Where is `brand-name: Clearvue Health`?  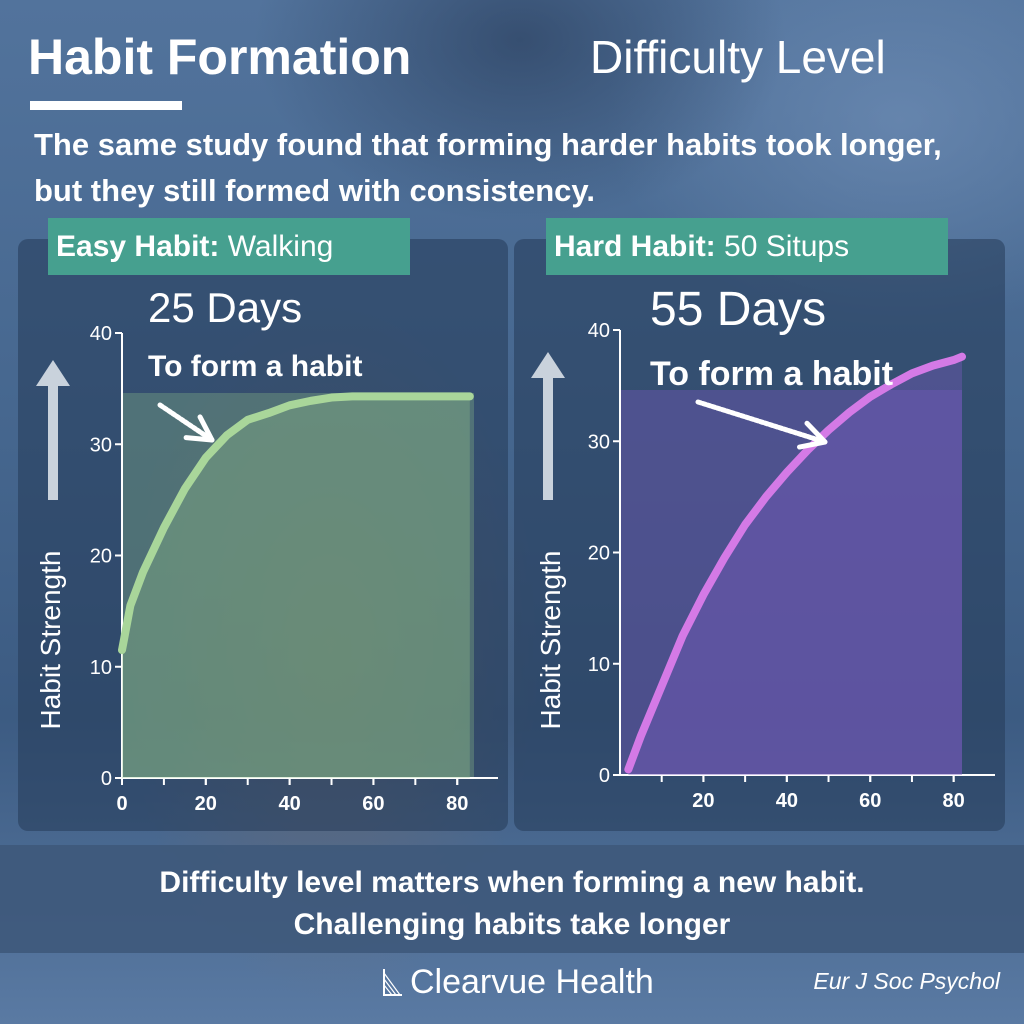
brand-name: Clearvue Health is located at coordinates (532, 981).